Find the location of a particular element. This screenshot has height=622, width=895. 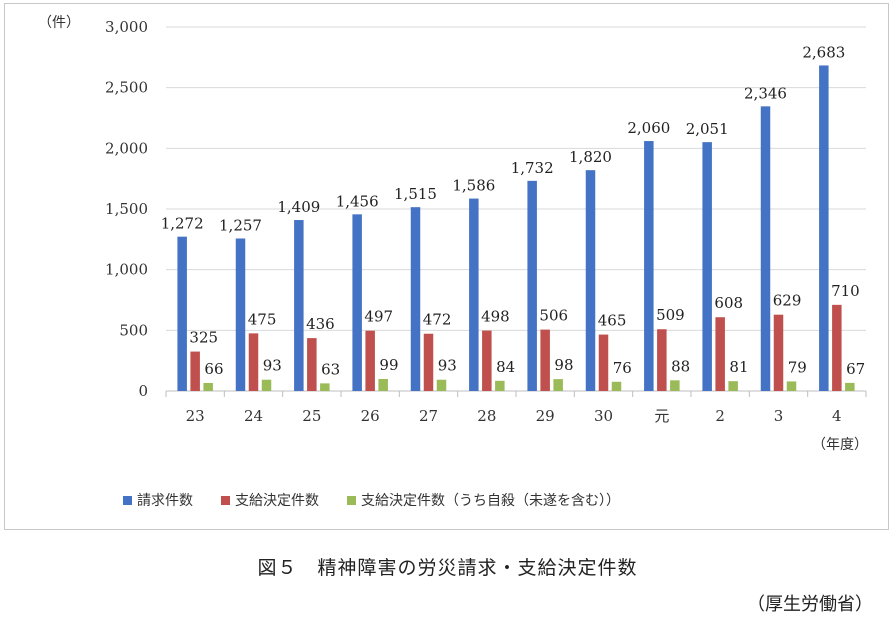

data-label-series3: 88 is located at coordinates (680, 366).